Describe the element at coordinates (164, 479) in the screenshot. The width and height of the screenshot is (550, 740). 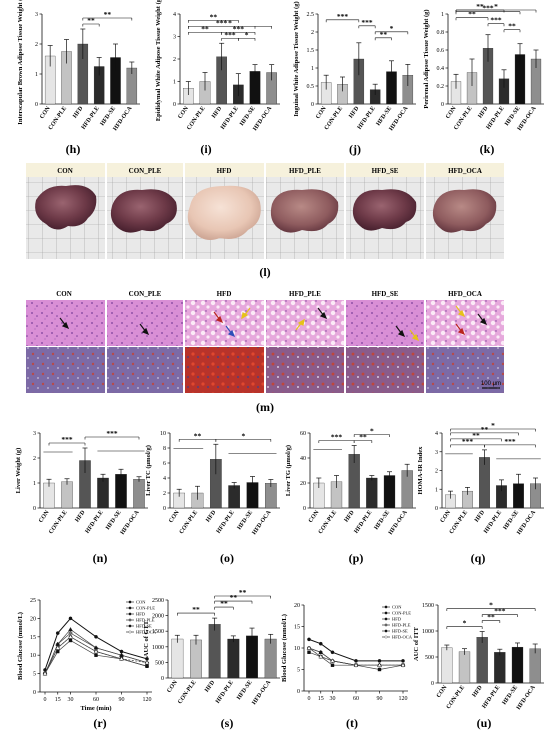
I see `y-tick-label: 4` at that location.